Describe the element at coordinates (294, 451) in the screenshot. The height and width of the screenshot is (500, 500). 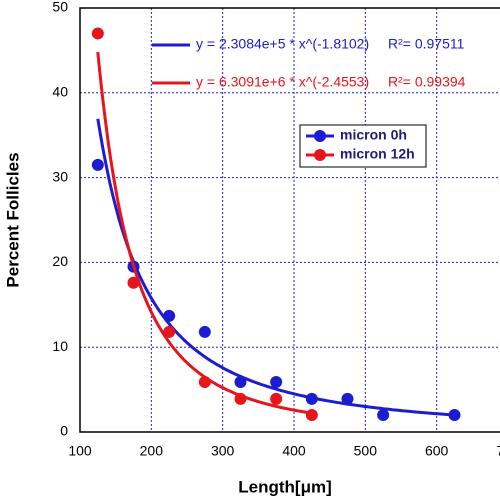
I see `x-tick-label: 400` at that location.